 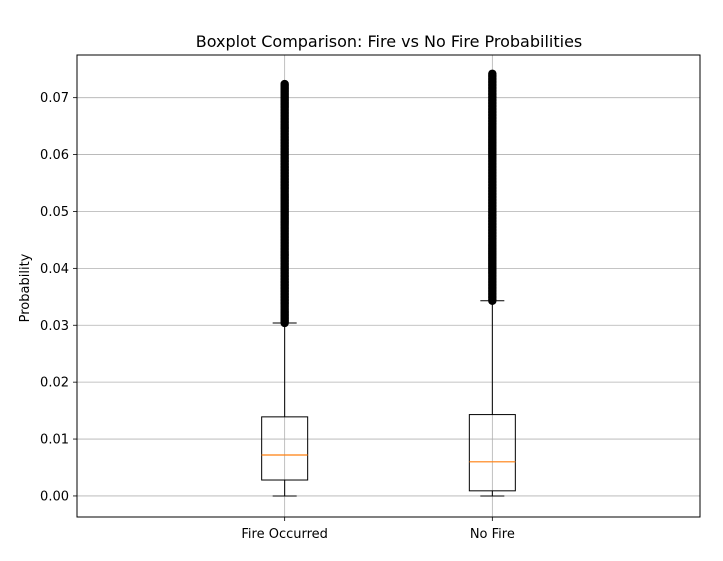 I want to click on y-tick-label: 0.01, so click(x=54, y=440).